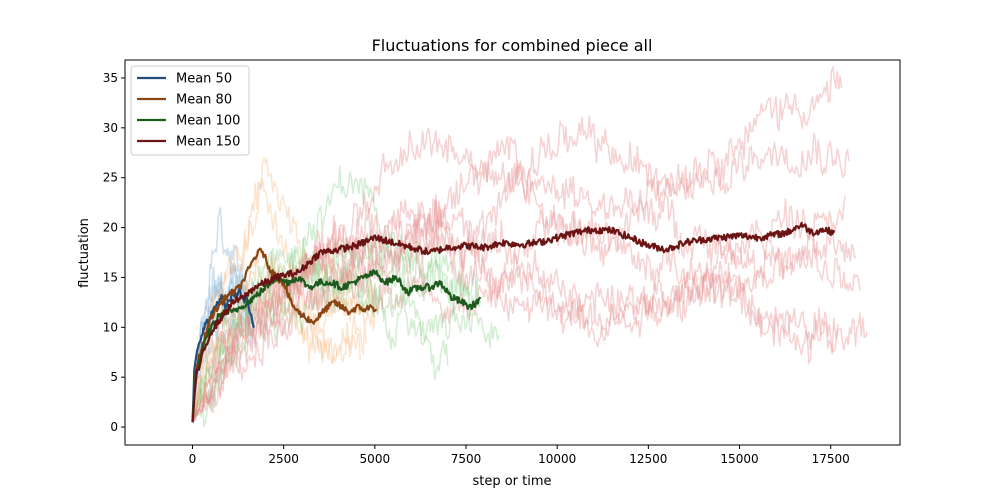 This screenshot has width=1000, height=500. What do you see at coordinates (110, 228) in the screenshot?
I see `y-tick-label: 20` at bounding box center [110, 228].